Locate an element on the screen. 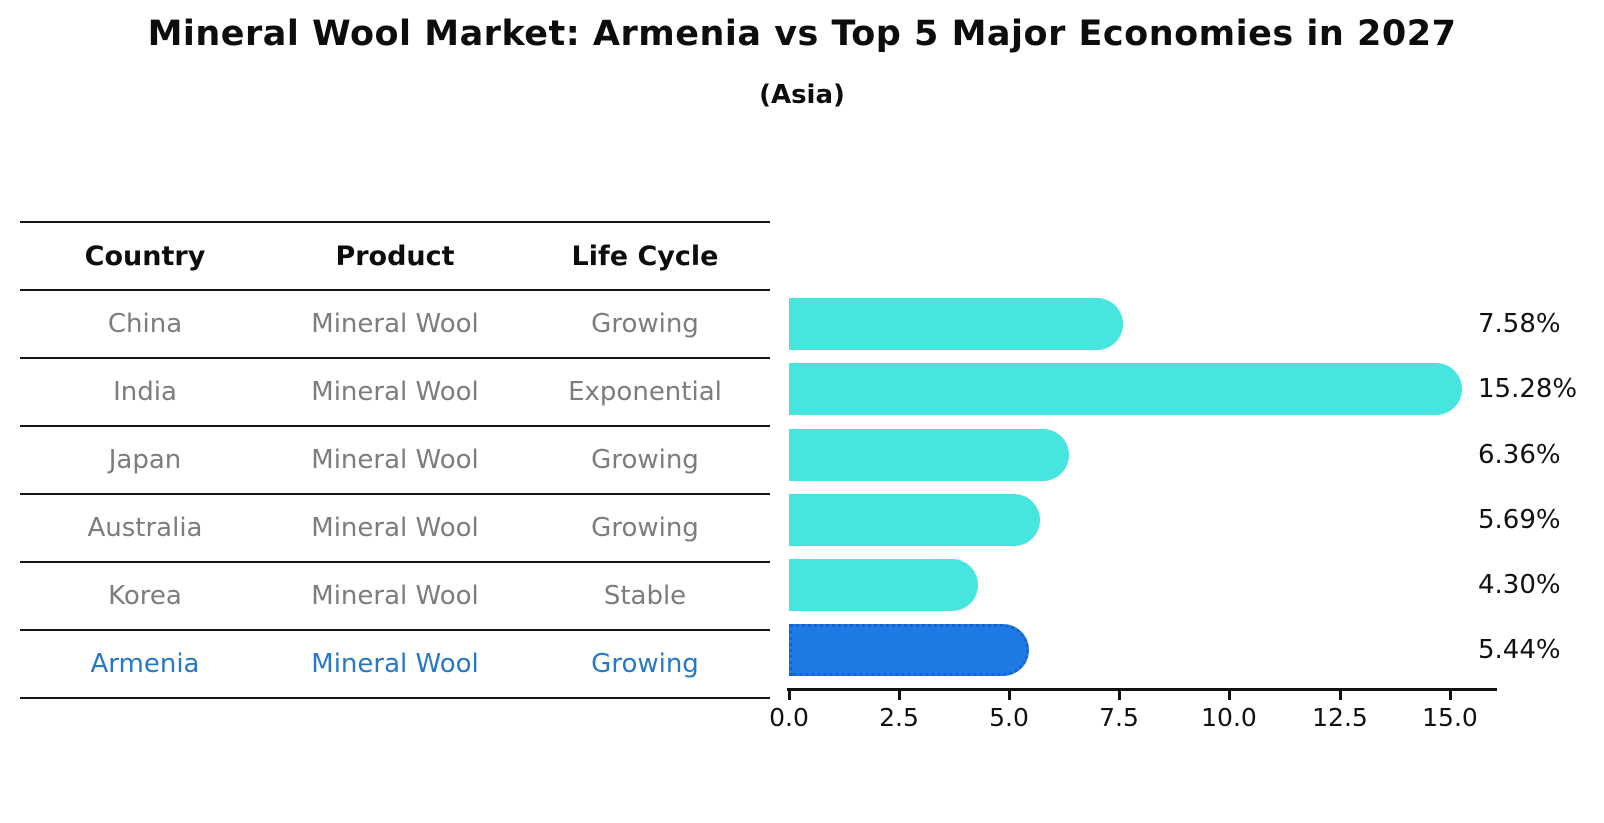  x-tick-label: 5.0 is located at coordinates (1009, 717).